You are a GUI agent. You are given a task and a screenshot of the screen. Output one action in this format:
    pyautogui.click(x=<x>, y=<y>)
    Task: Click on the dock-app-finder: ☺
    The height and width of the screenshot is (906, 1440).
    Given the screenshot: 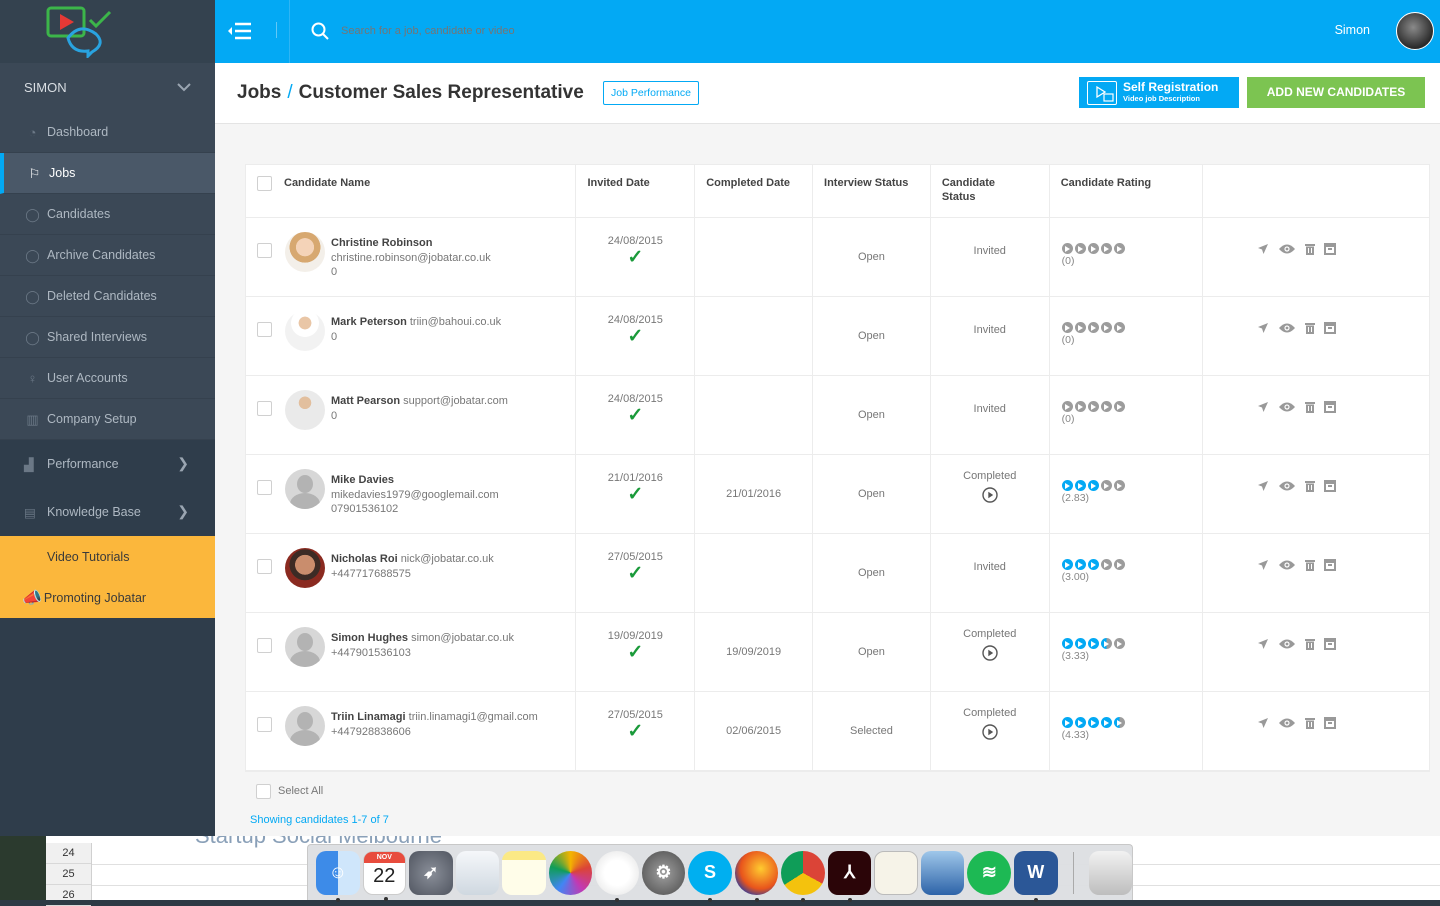 What is the action you would take?
    pyautogui.click(x=338, y=876)
    